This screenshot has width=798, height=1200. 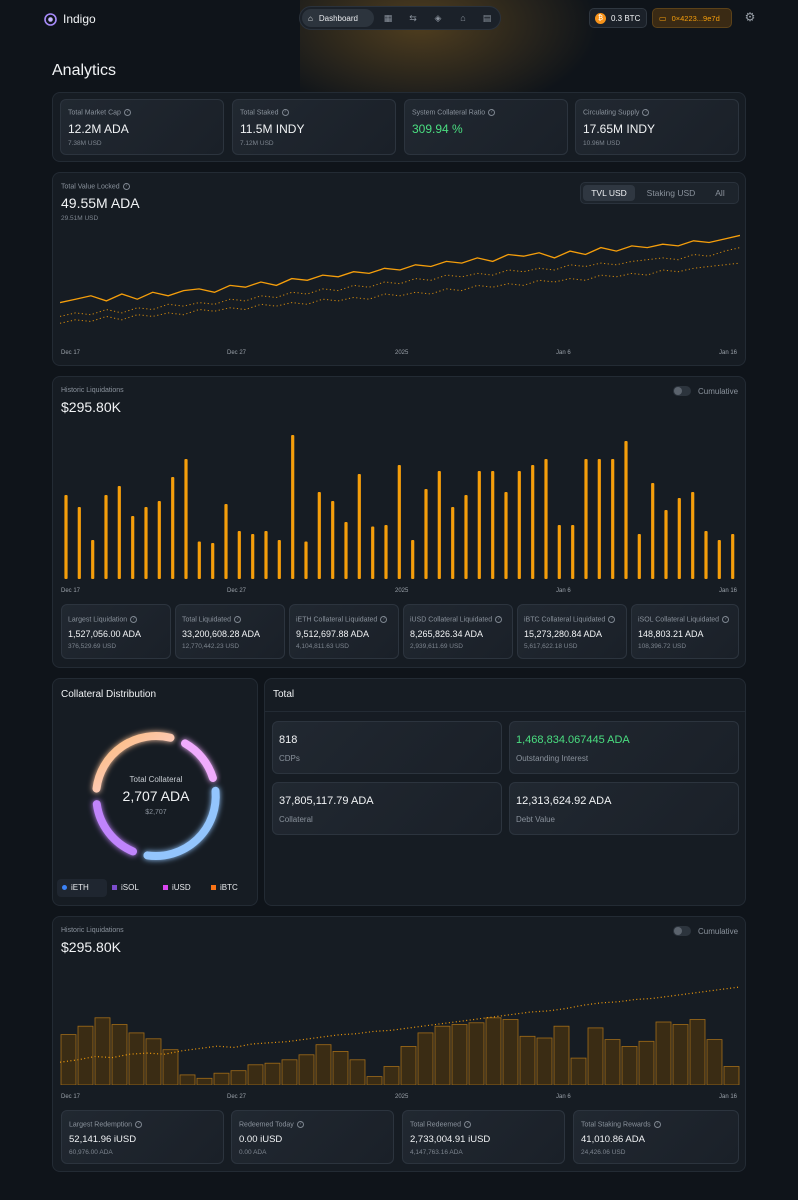 I want to click on wallet-button: ▭ 0×4223...9e7d, so click(x=692, y=18).